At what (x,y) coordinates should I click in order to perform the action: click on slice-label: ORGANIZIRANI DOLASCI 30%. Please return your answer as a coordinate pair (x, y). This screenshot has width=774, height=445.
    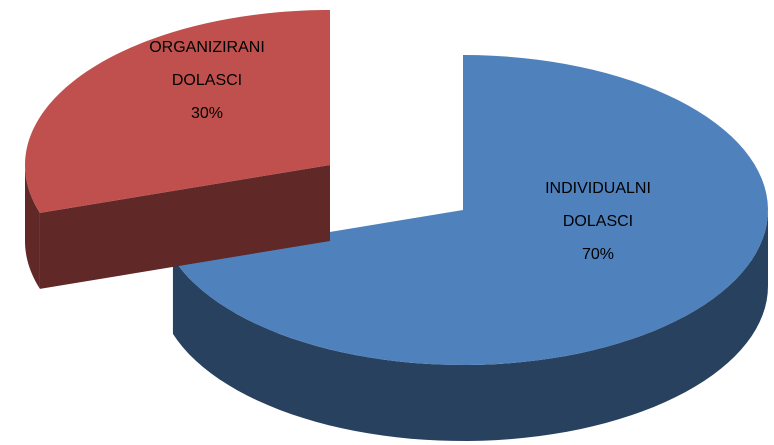
    Looking at the image, I should click on (207, 80).